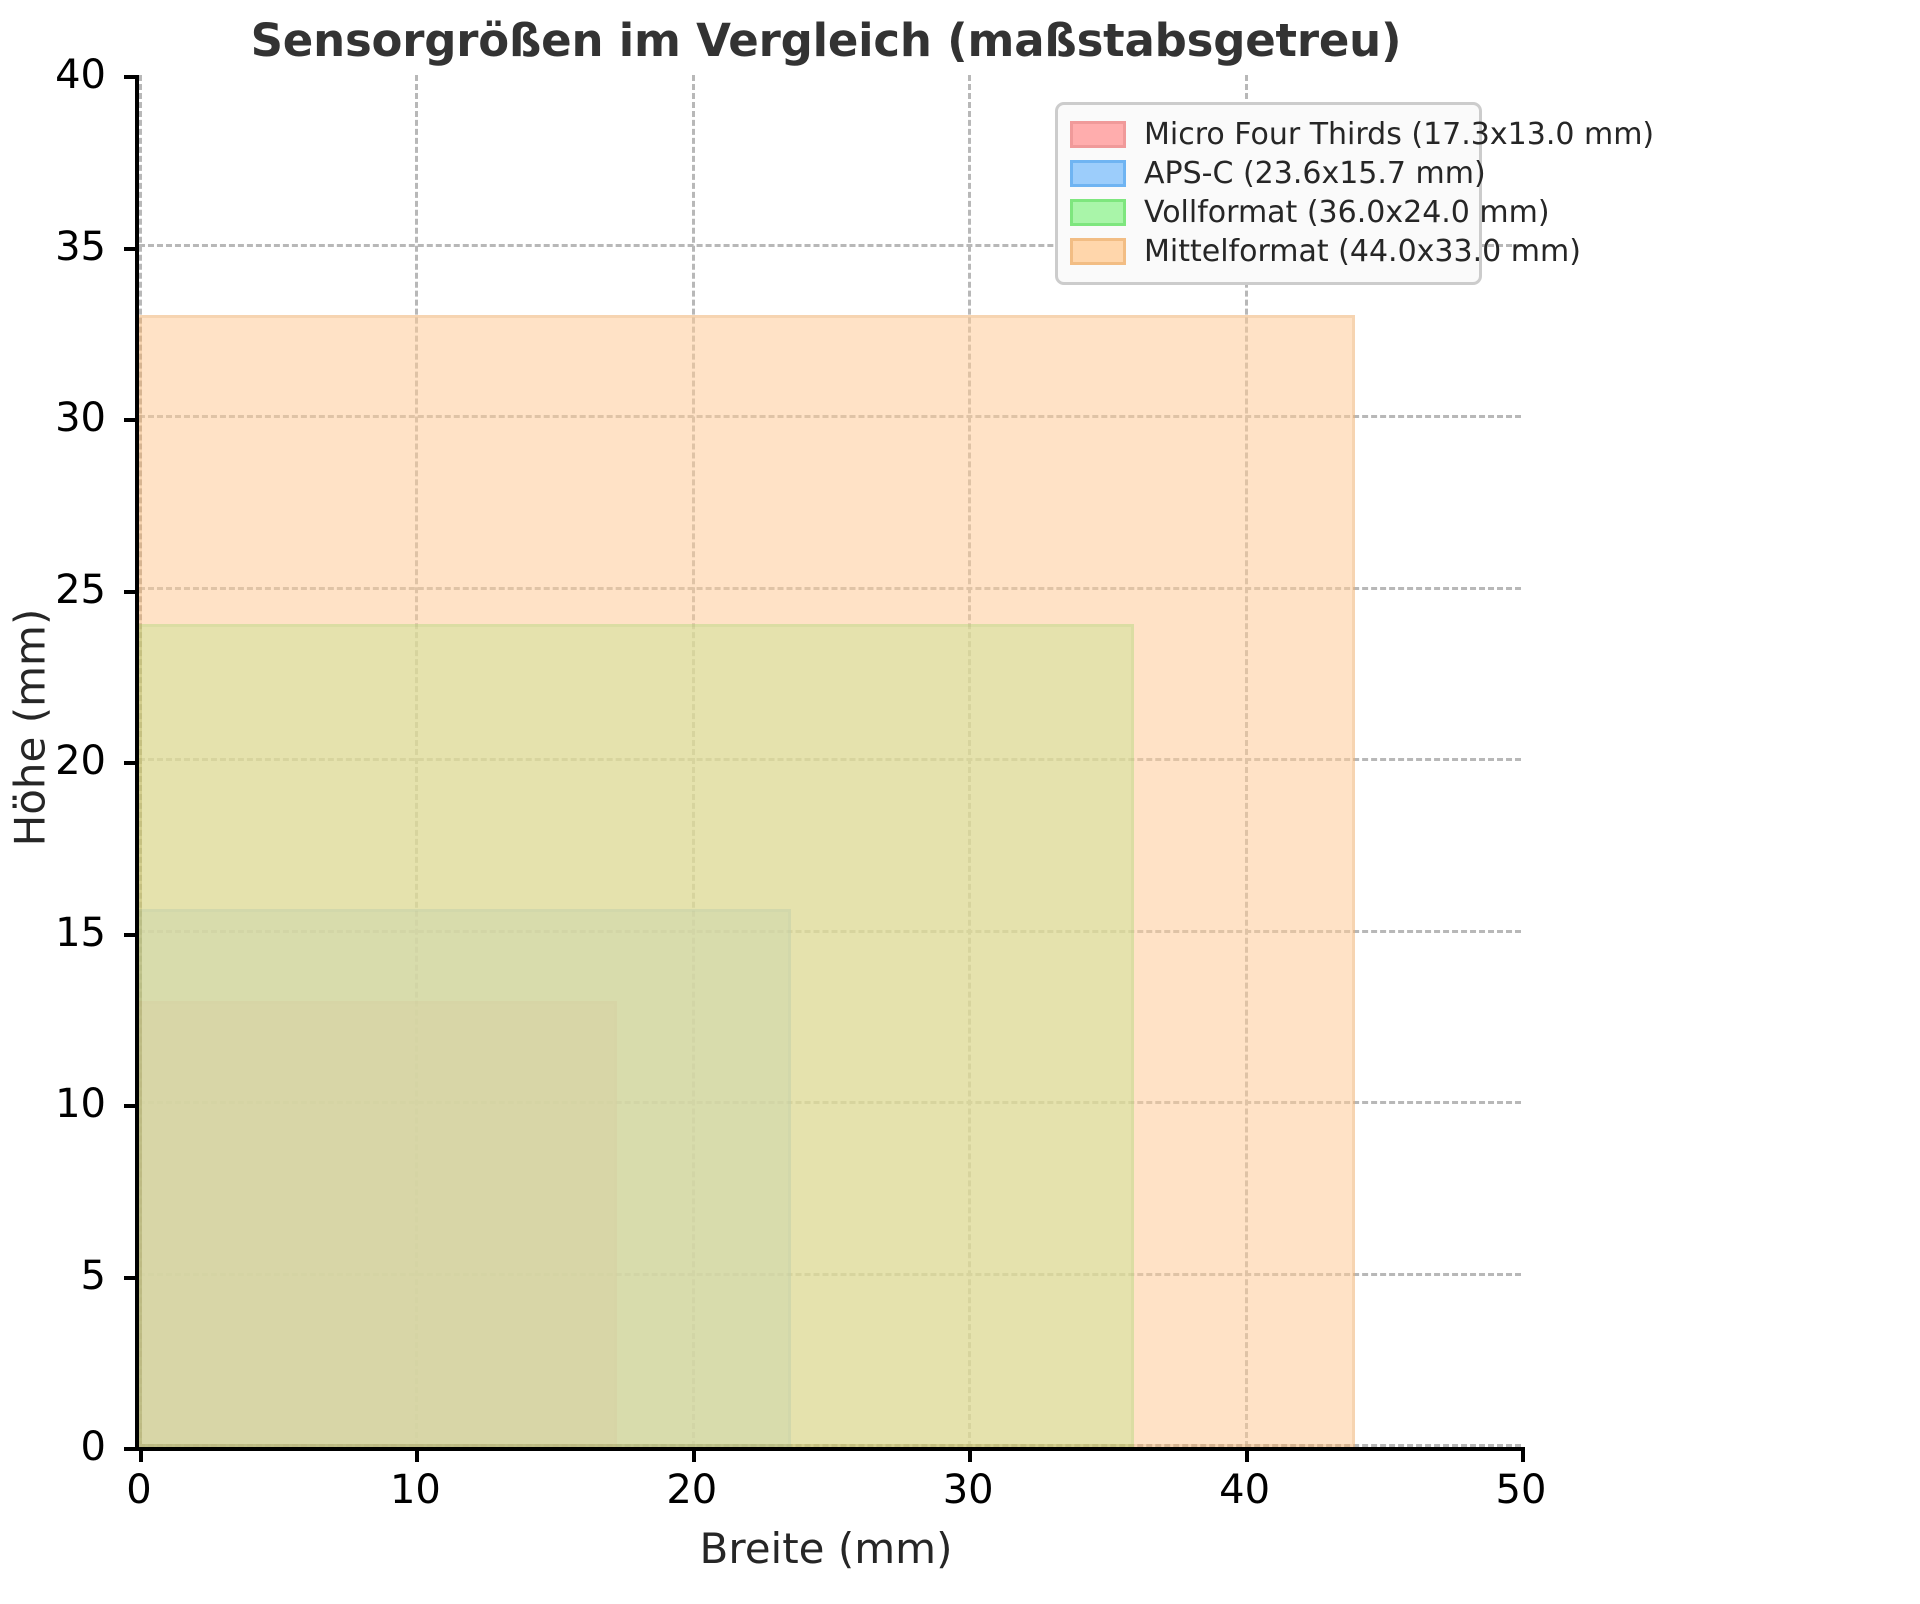  Describe the element at coordinates (968, 1490) in the screenshot. I see `x-tick-label: 30` at that location.